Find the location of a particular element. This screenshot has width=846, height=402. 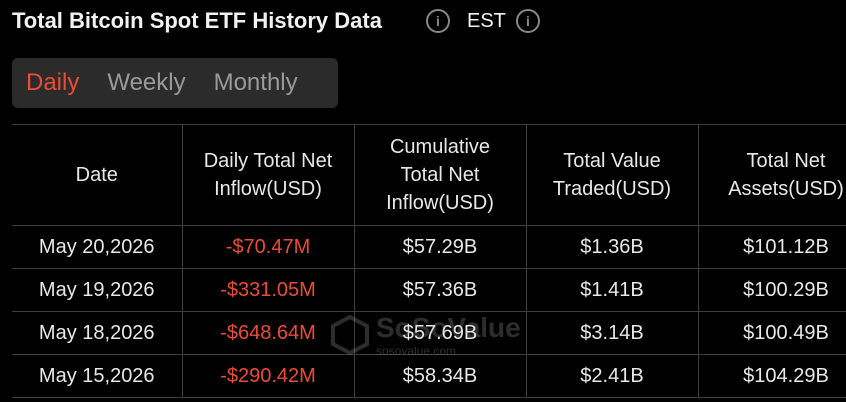

table-cell: $58.34B is located at coordinates (440, 376).